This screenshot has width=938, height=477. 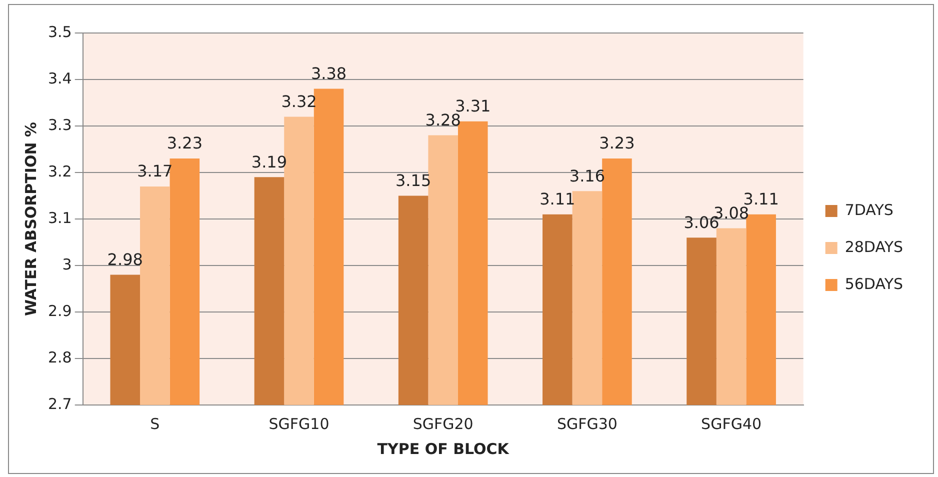 I want to click on x-tick-label: S, so click(x=155, y=423).